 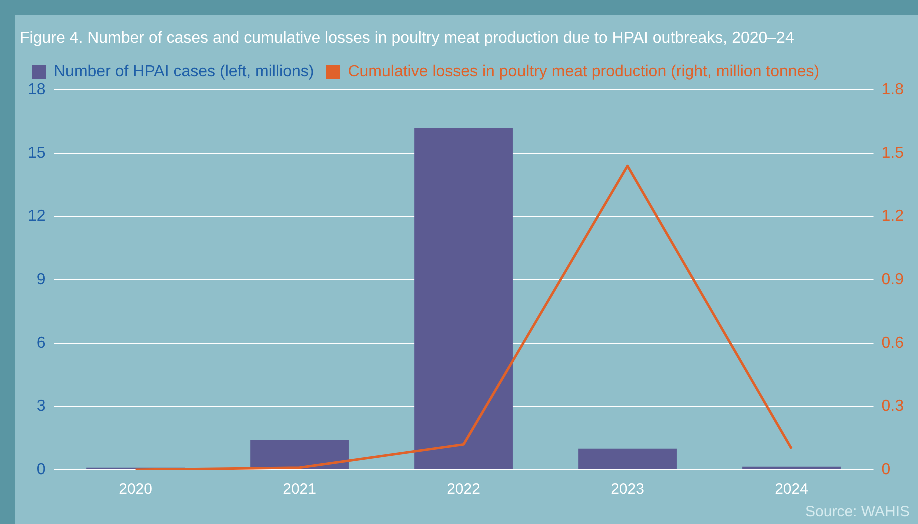 What do you see at coordinates (41, 280) in the screenshot?
I see `y-tick-label: 9` at bounding box center [41, 280].